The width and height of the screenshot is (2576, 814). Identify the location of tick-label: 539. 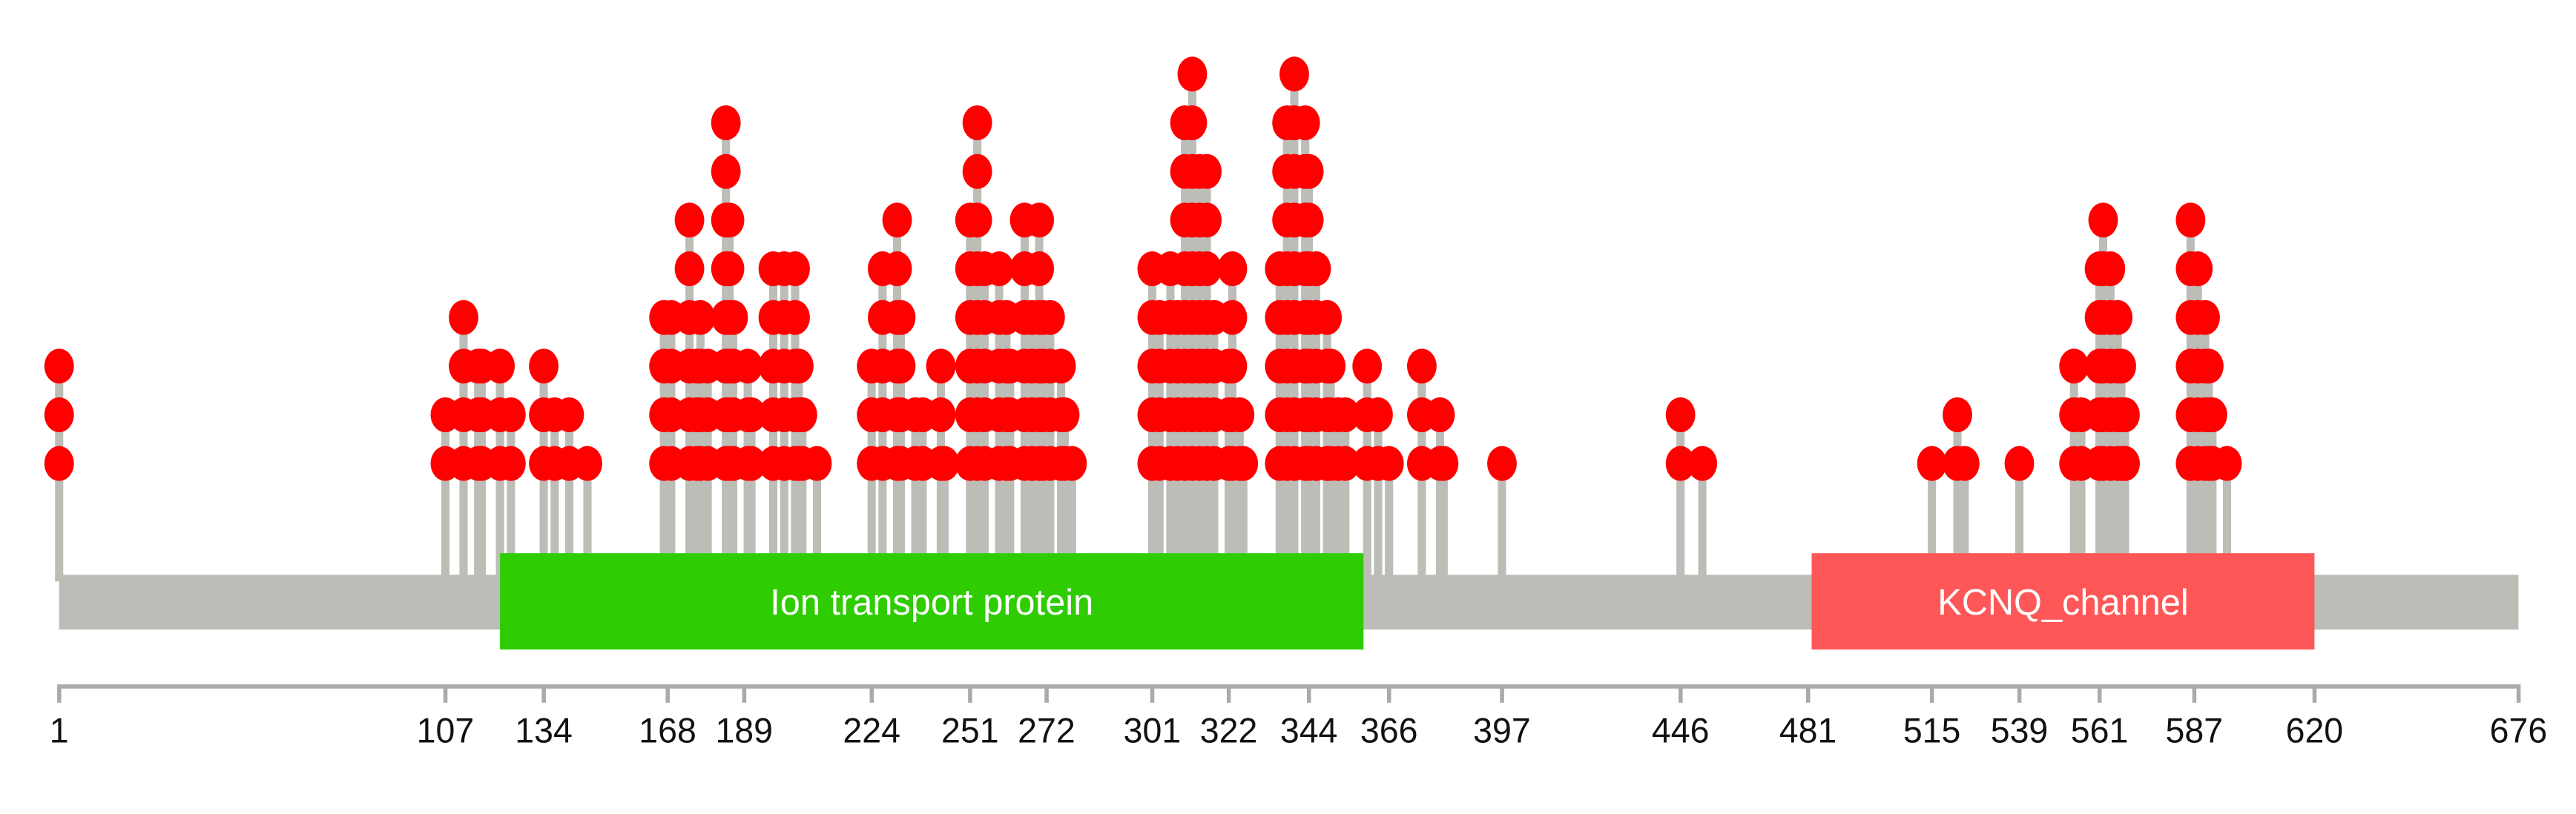
(2020, 731).